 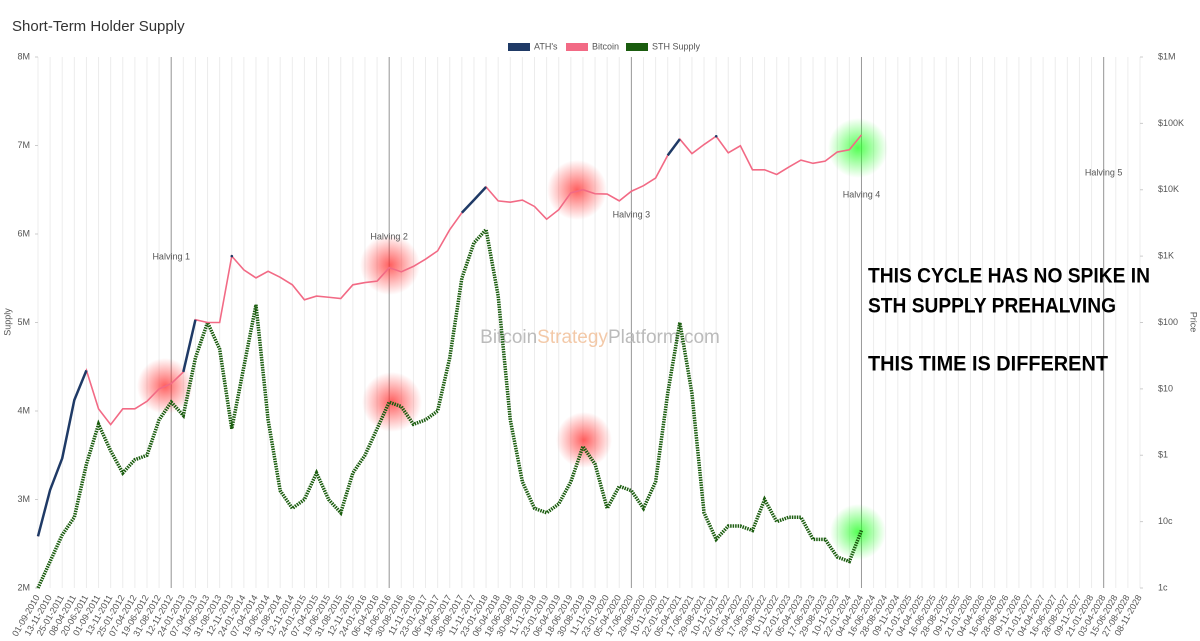 I want to click on watermark-part: Platform.com, so click(x=664, y=337).